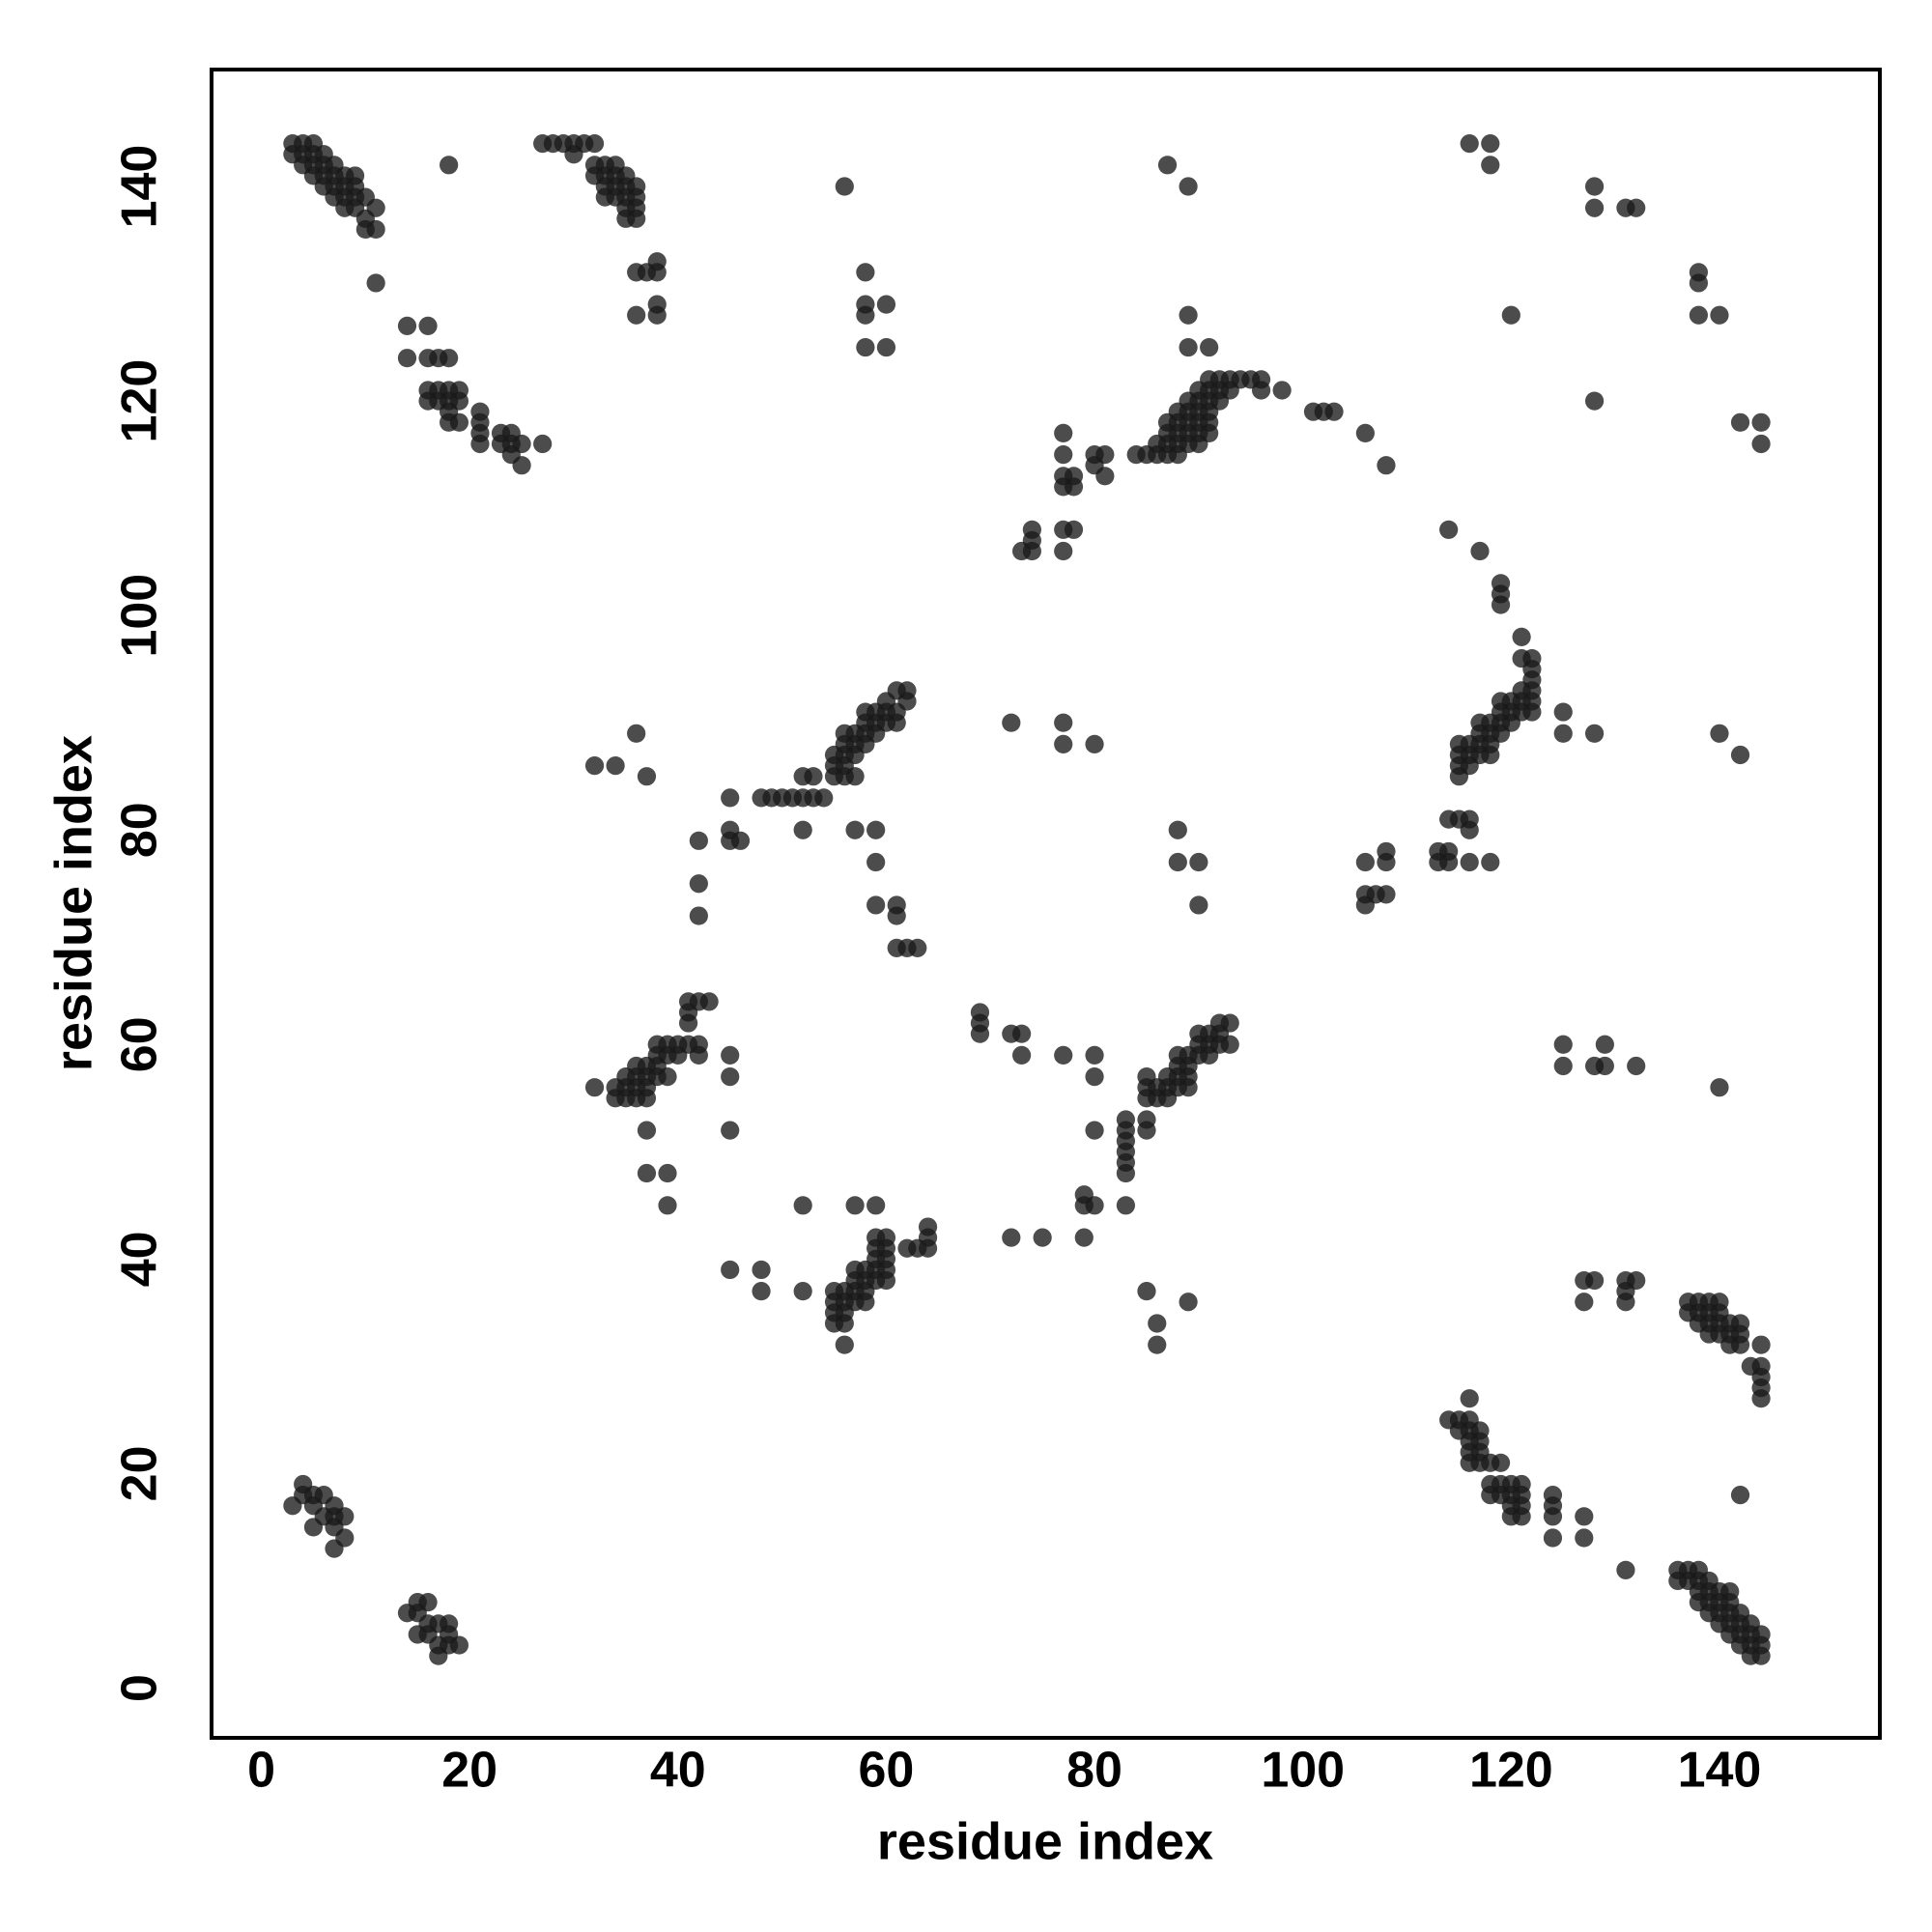 This screenshot has height=1932, width=1932. I want to click on y-axis-title: residue index, so click(73, 903).